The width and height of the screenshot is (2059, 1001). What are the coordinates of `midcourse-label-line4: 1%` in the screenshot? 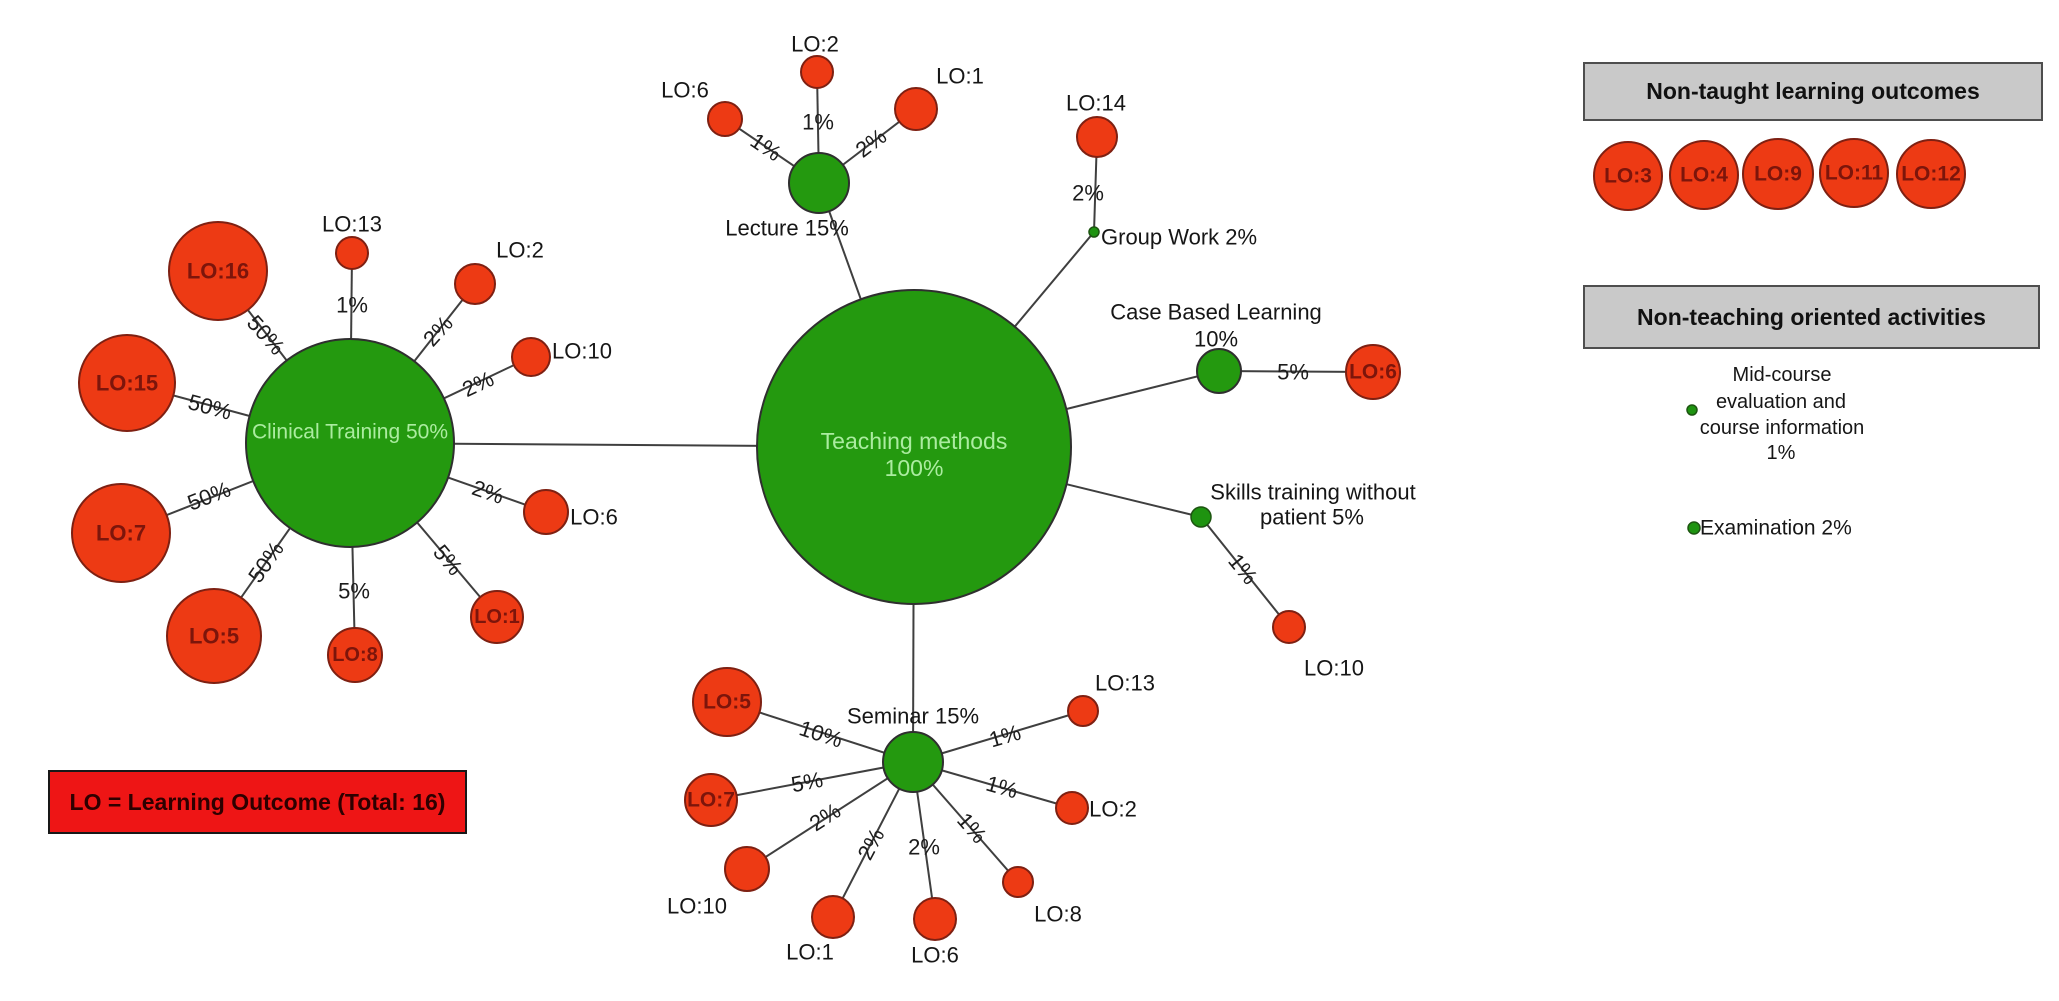 It's located at (1781, 453).